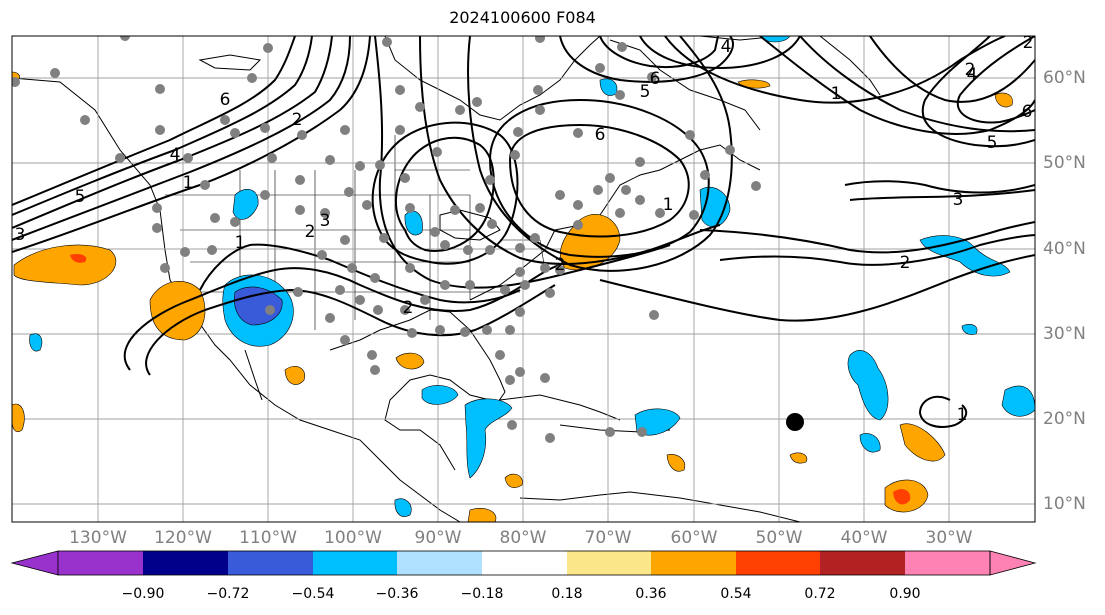 Image resolution: width=1105 pixels, height=615 pixels. Describe the element at coordinates (864, 538) in the screenshot. I see `longitude-label: 40°W` at that location.